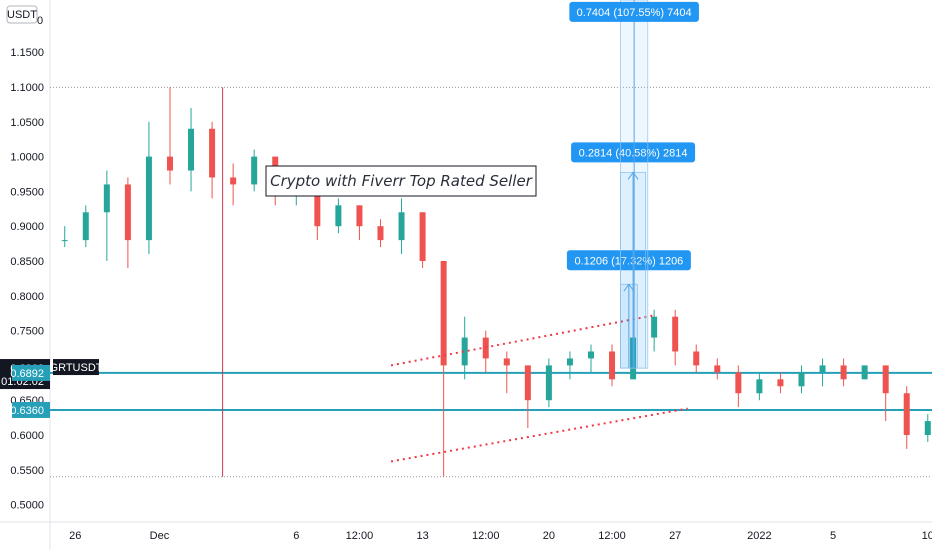  I want to click on level-label: 0.6360, so click(27, 411).